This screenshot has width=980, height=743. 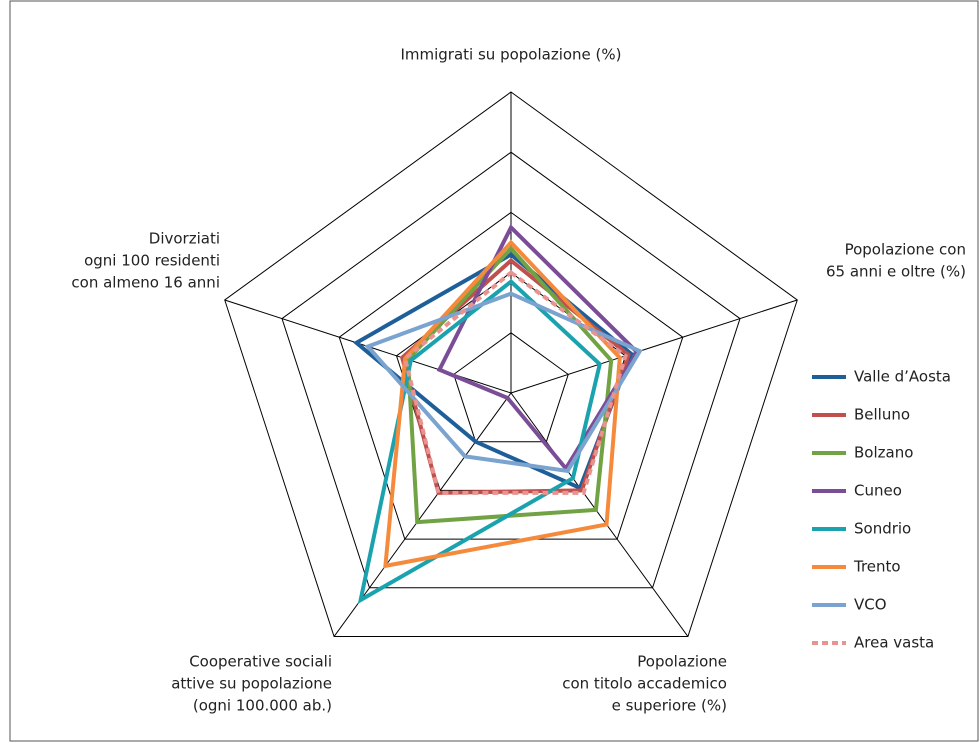 What do you see at coordinates (905, 250) in the screenshot?
I see `axis-label: Popolazione con` at bounding box center [905, 250].